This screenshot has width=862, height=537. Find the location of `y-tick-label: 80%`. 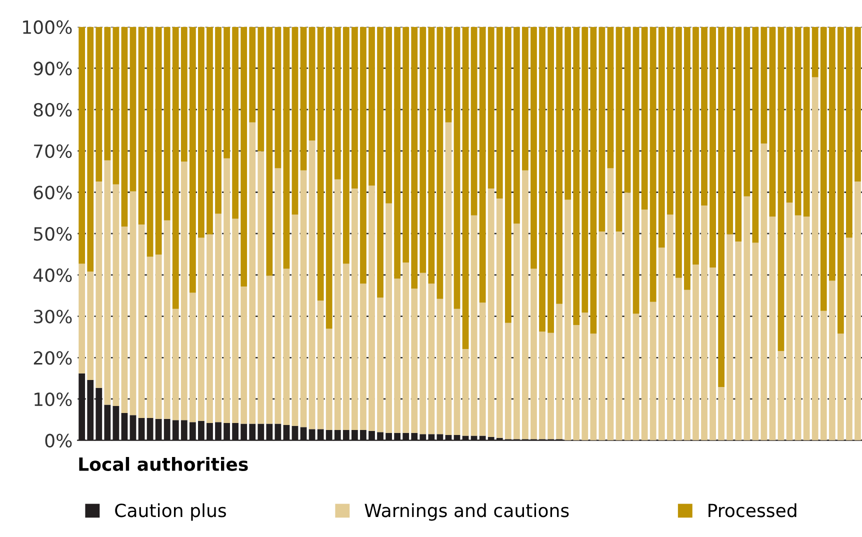

y-tick-label: 80% is located at coordinates (53, 110).